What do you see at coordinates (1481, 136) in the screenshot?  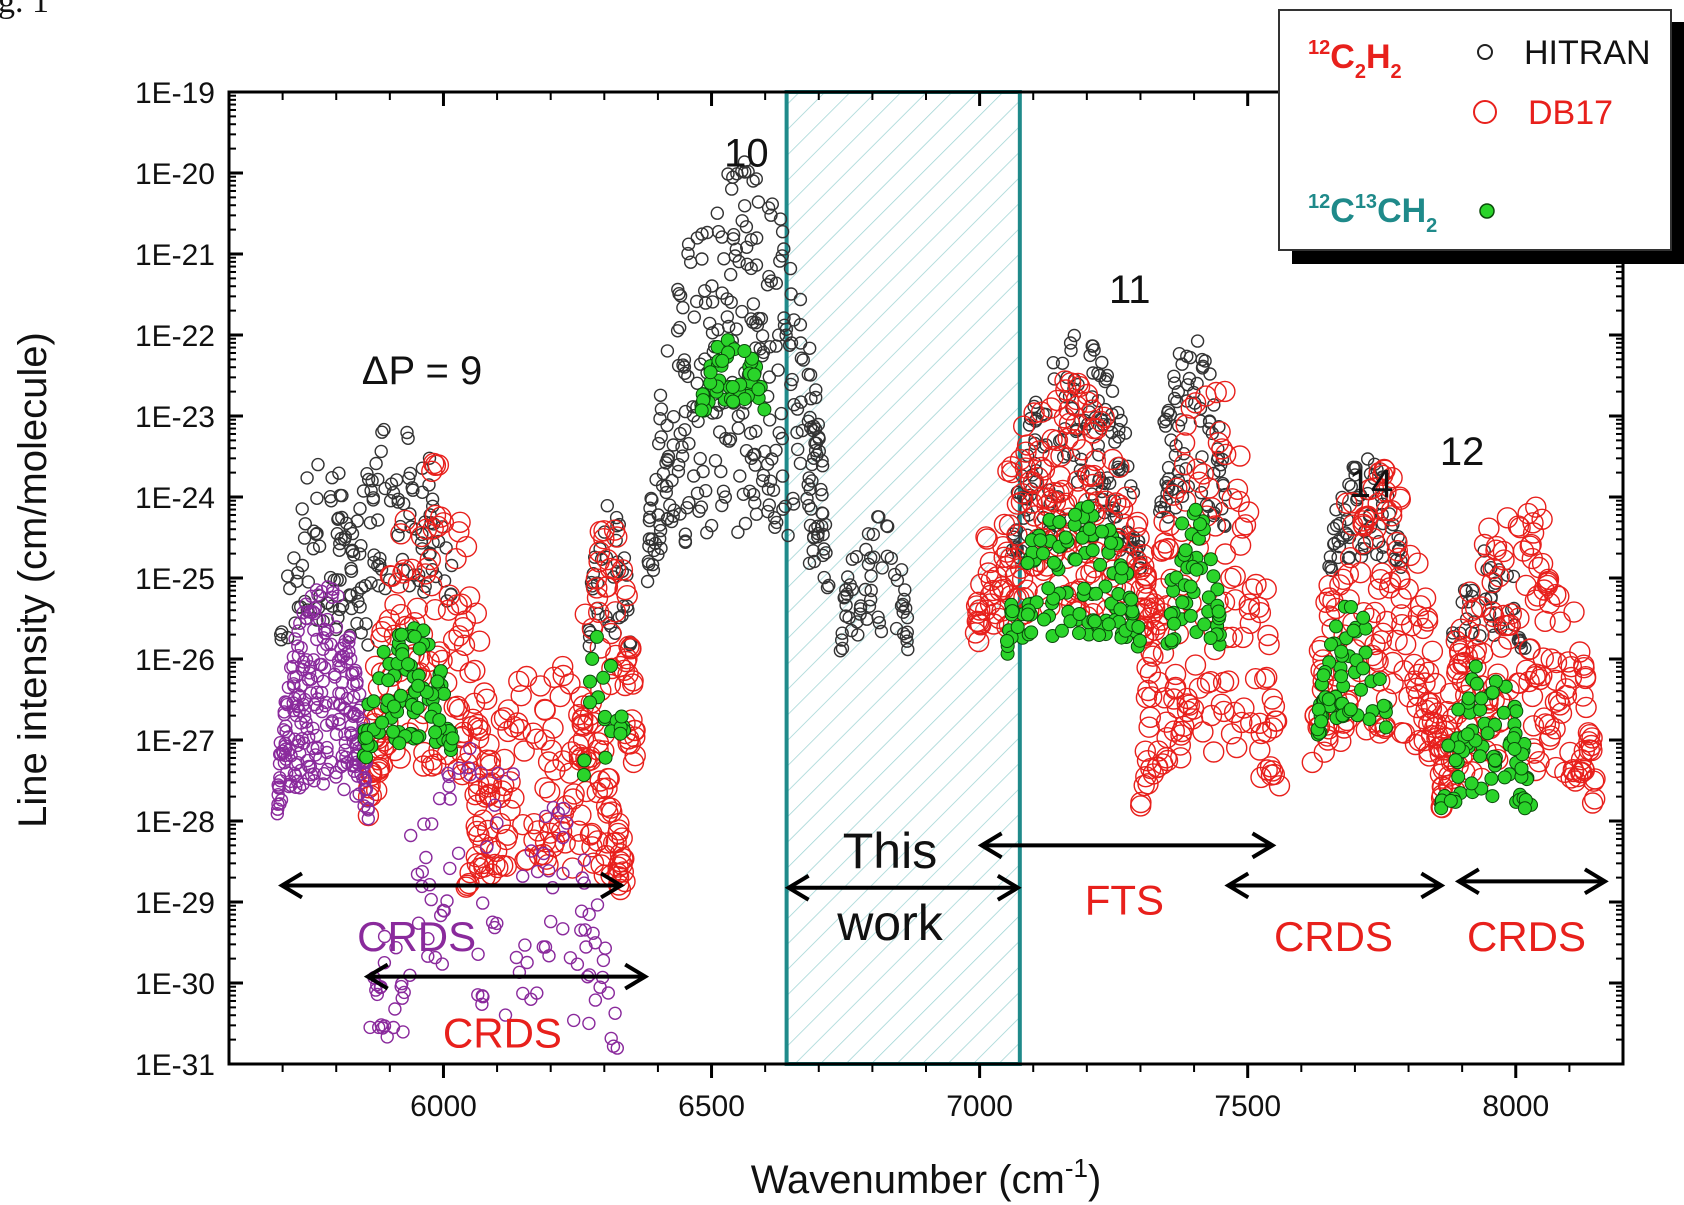 I see `legend: 12C2H2 HITRAN DB17 12C13CH2` at bounding box center [1481, 136].